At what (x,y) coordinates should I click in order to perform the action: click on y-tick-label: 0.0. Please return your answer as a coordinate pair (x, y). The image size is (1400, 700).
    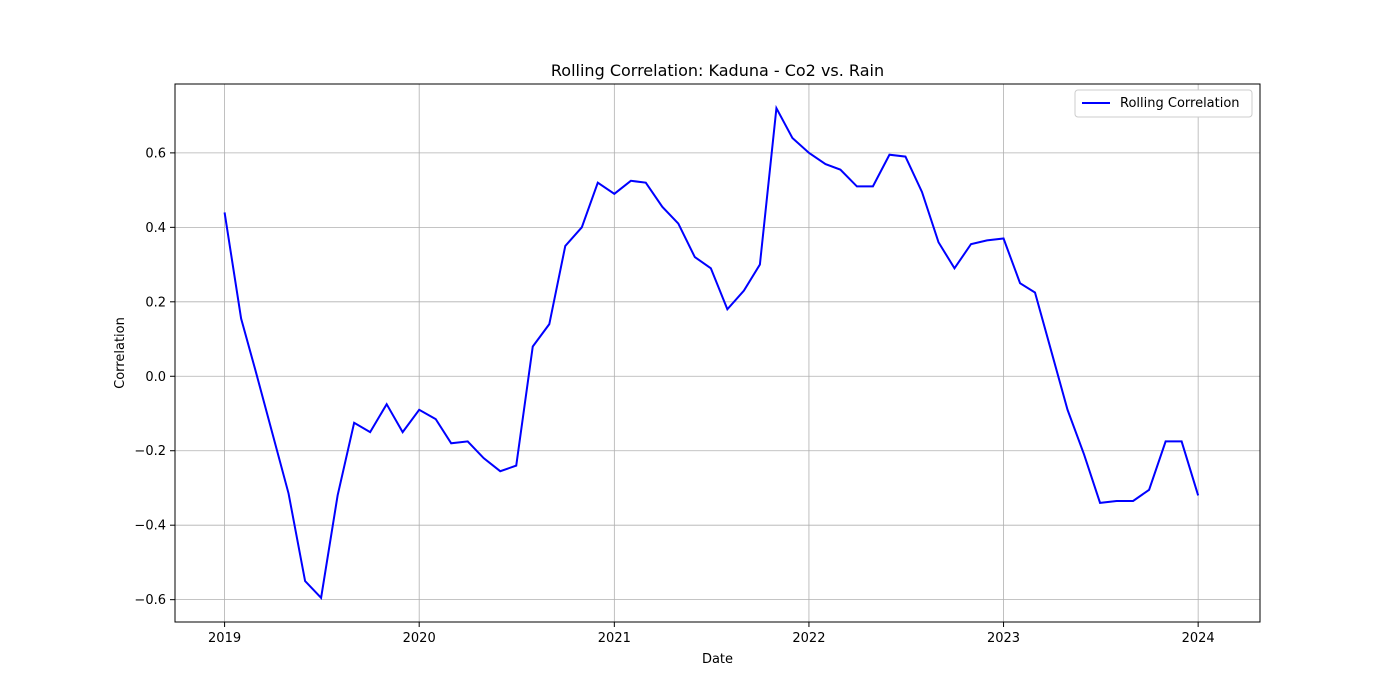
    Looking at the image, I should click on (155, 377).